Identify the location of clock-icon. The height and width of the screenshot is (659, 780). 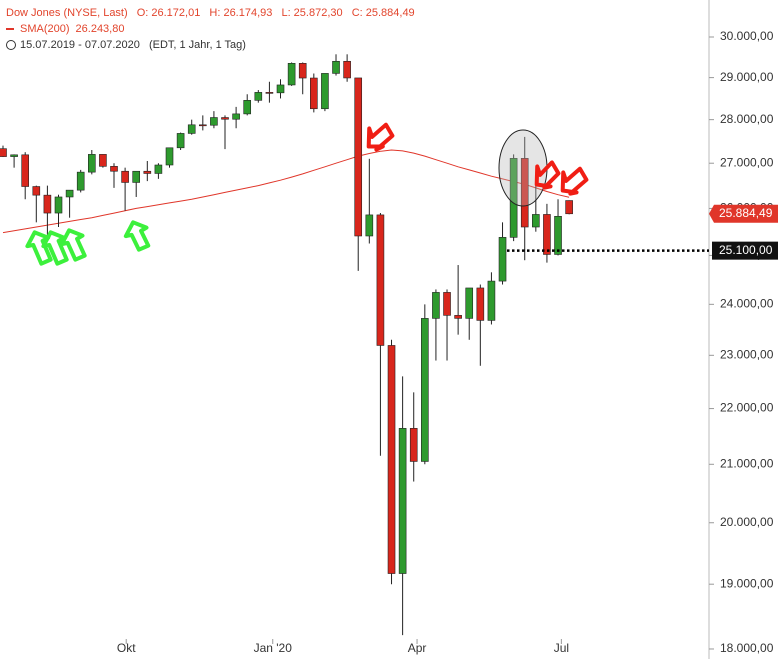
(11, 45).